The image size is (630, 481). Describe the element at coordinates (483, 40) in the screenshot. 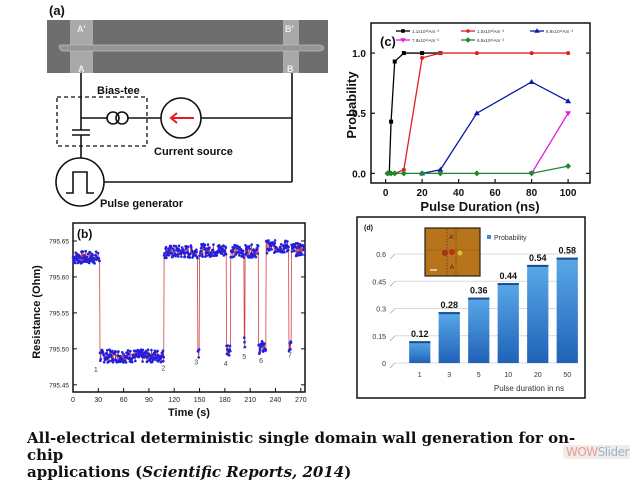

I see `legend-entry: 6.9x10¹¹Am⁻²` at that location.